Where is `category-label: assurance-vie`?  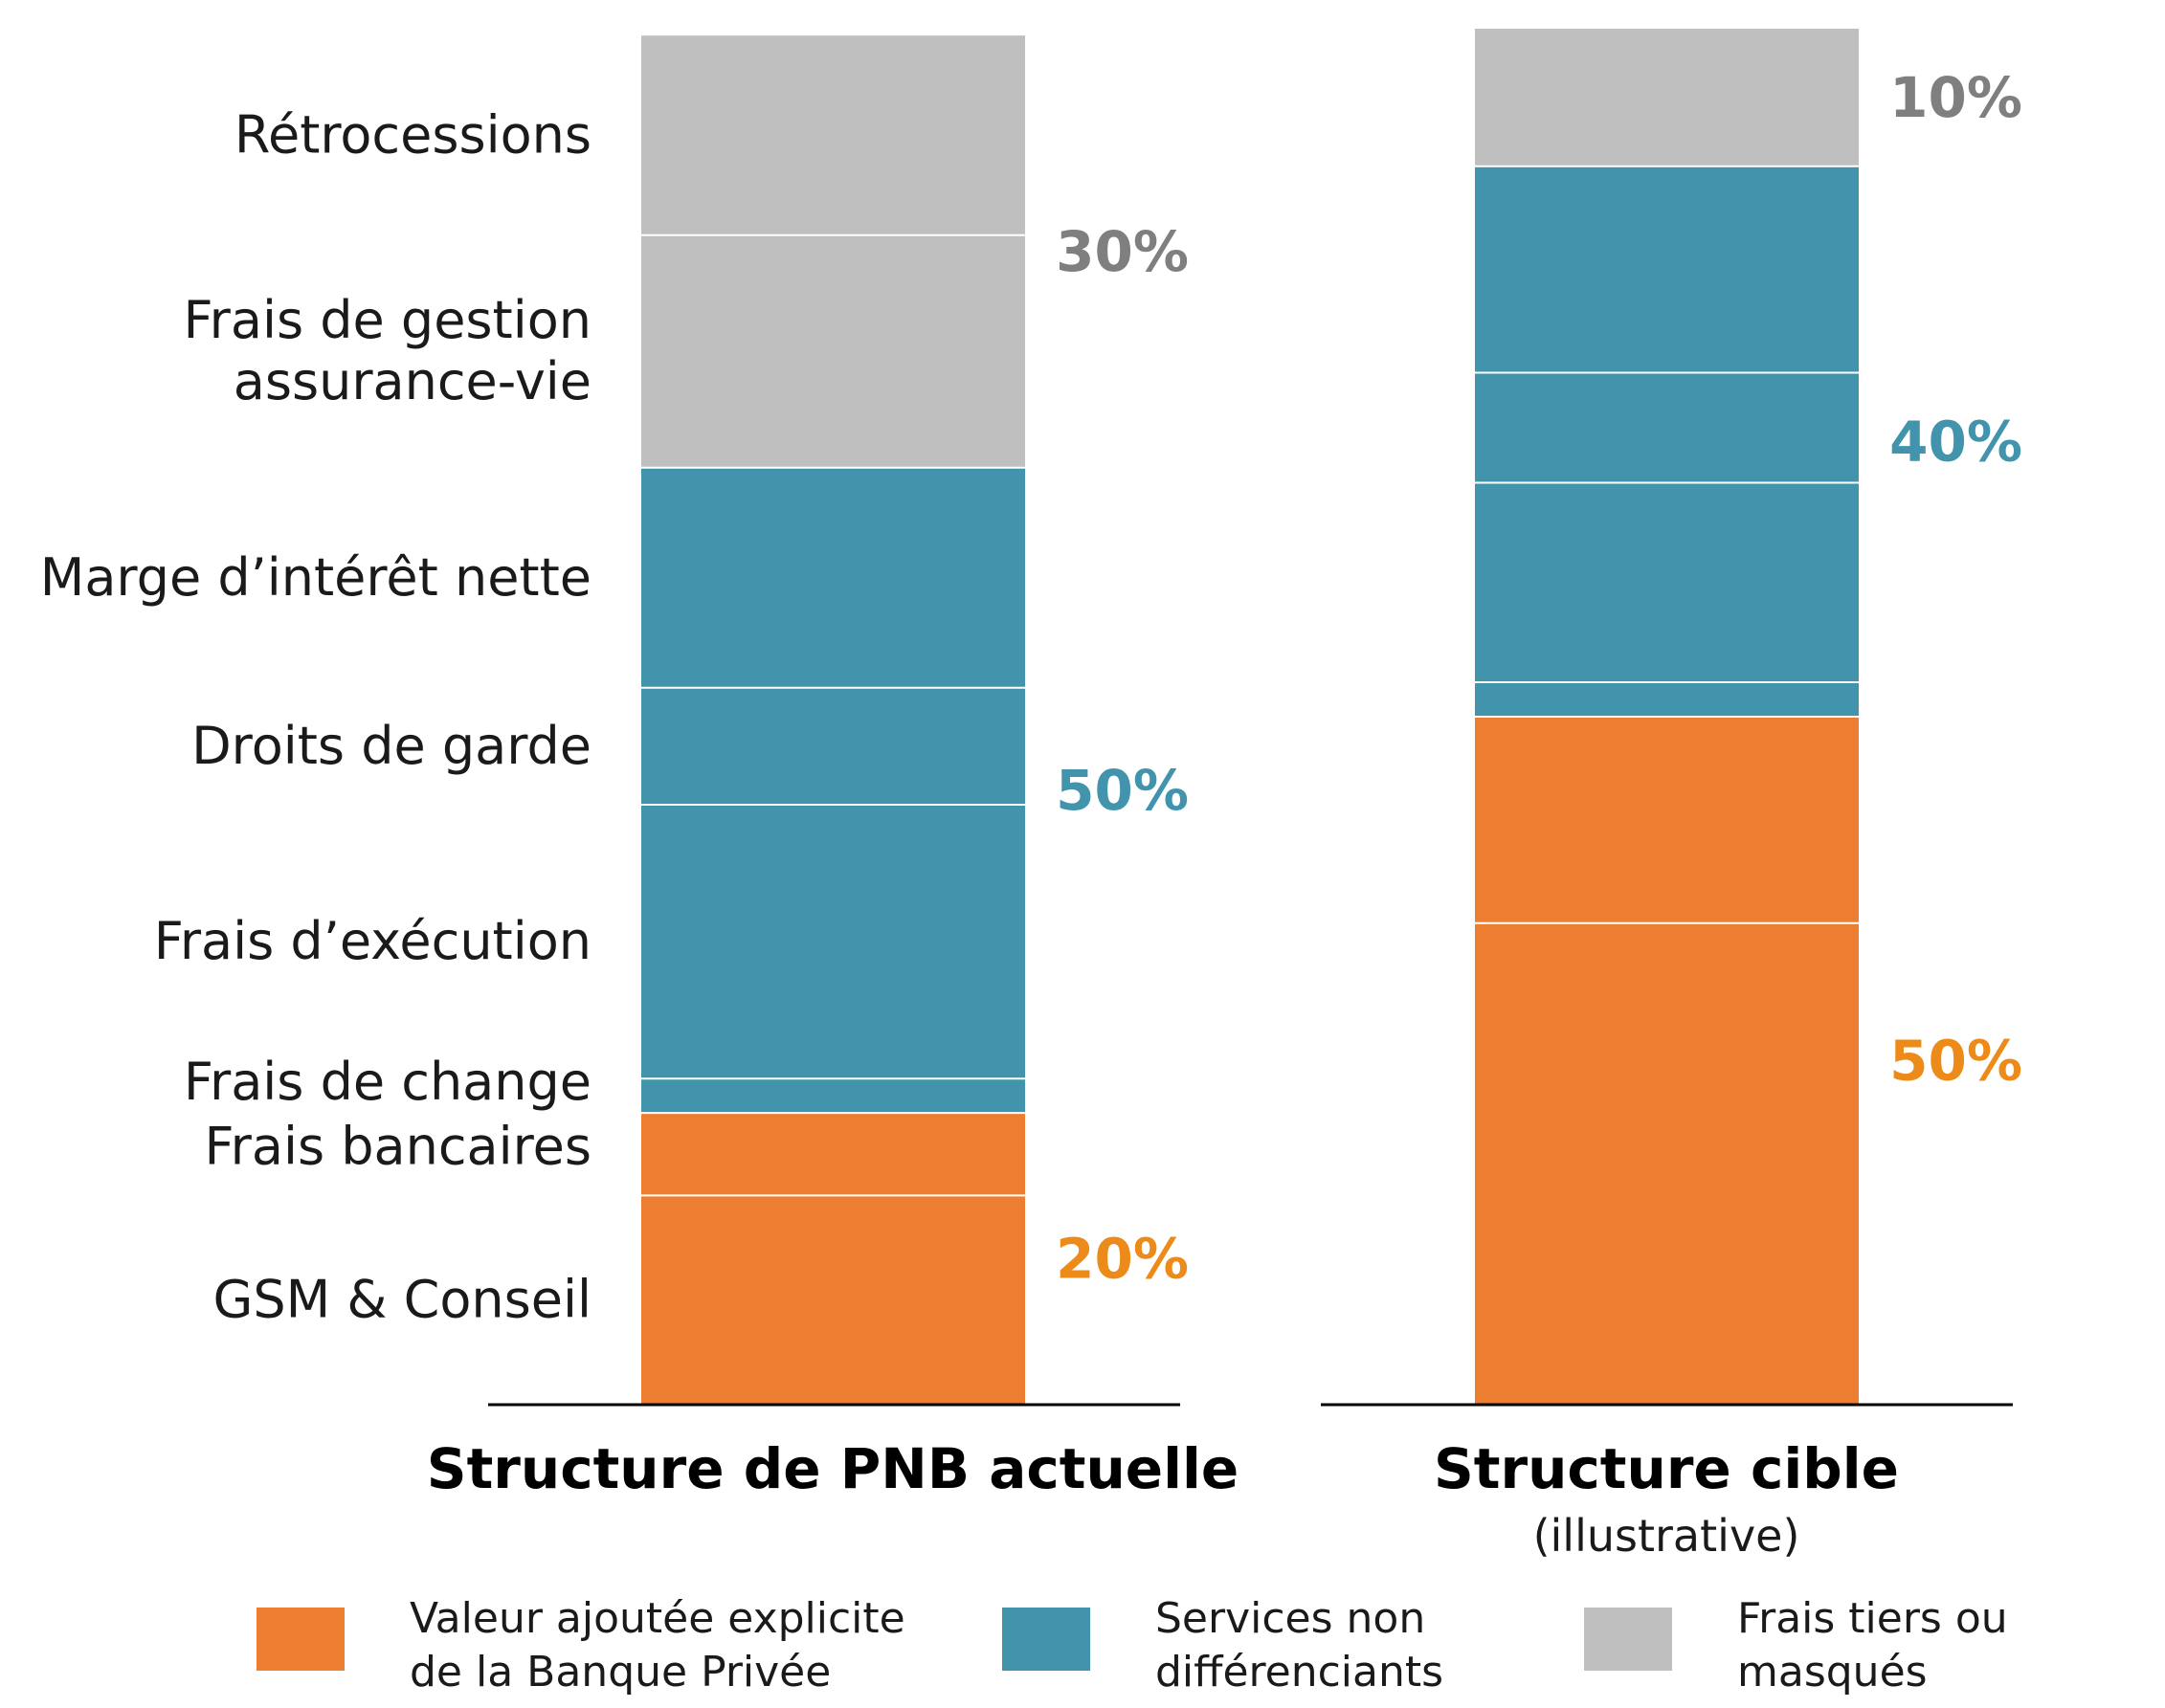 category-label: assurance-vie is located at coordinates (412, 381).